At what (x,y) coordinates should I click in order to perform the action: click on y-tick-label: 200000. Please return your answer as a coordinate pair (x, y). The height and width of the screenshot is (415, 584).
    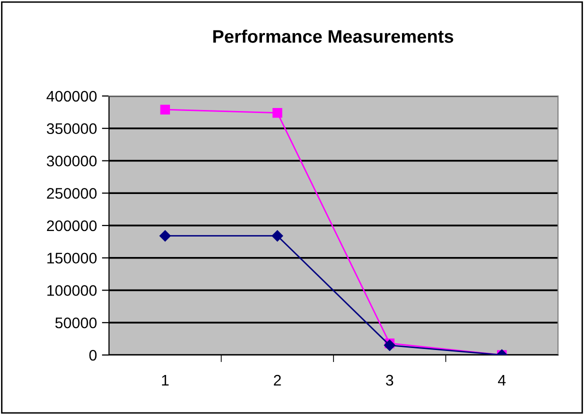
    Looking at the image, I should click on (71, 226).